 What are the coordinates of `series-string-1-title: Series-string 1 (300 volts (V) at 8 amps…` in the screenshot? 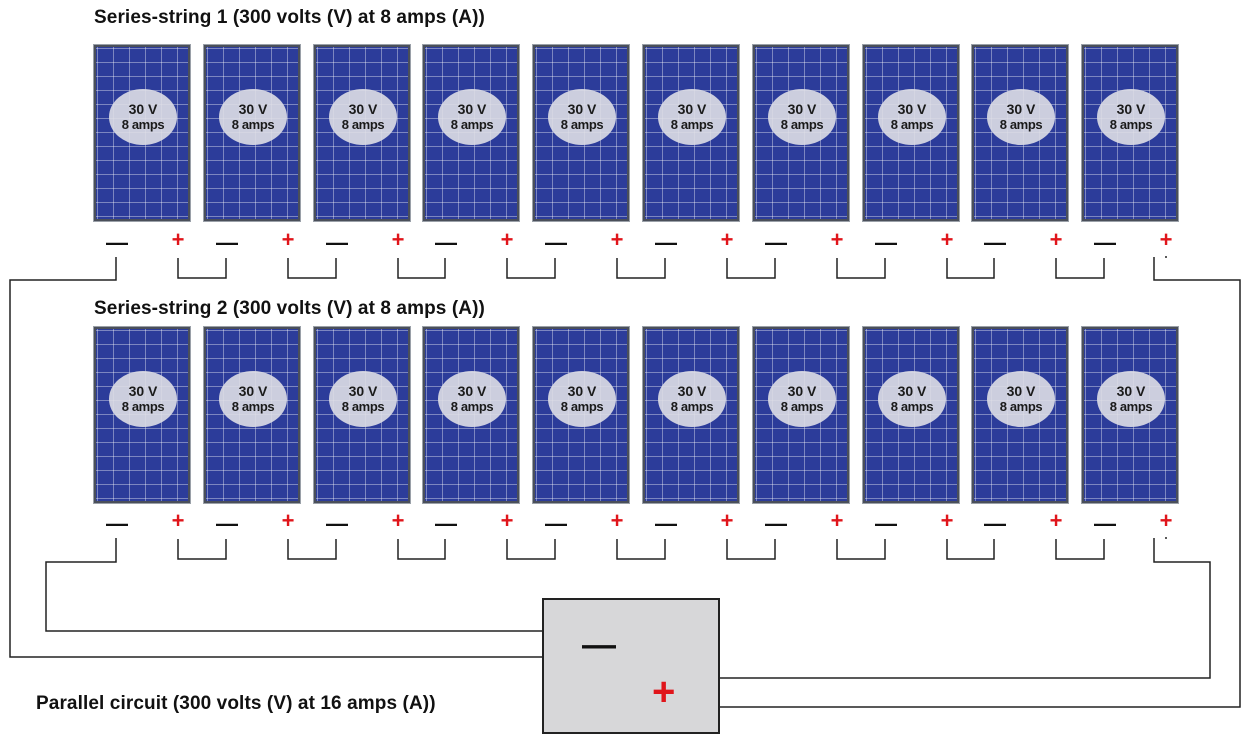 It's located at (289, 17).